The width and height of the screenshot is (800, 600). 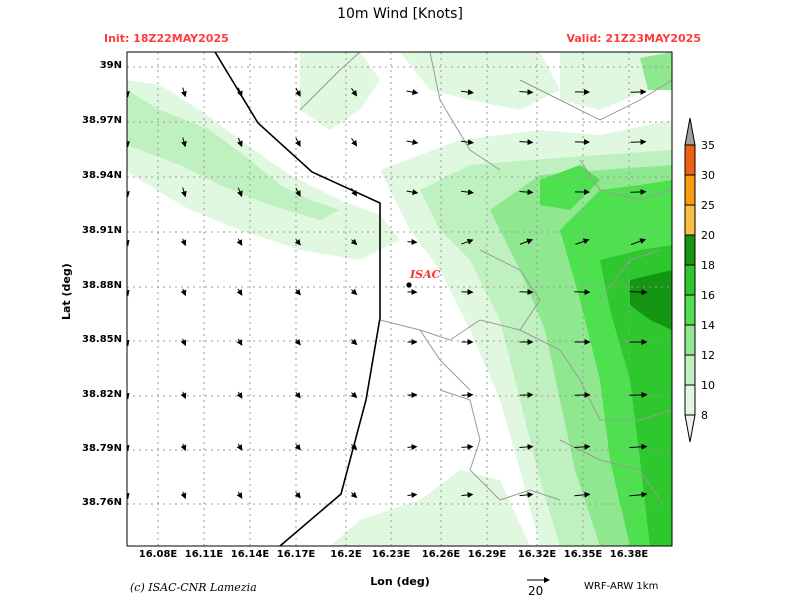 I want to click on x-axis-label: Lon (deg), so click(x=400, y=581).